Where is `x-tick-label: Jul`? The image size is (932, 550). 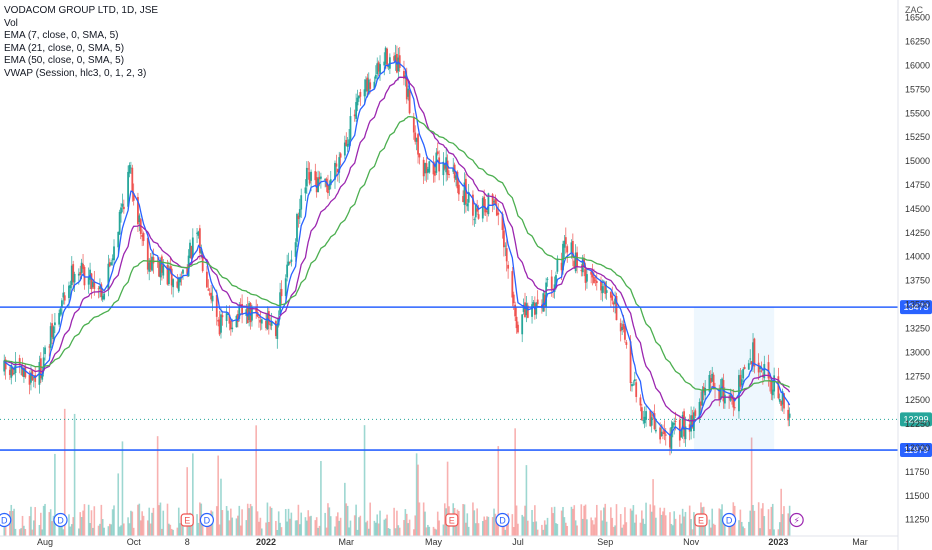 x-tick-label: Jul is located at coordinates (518, 542).